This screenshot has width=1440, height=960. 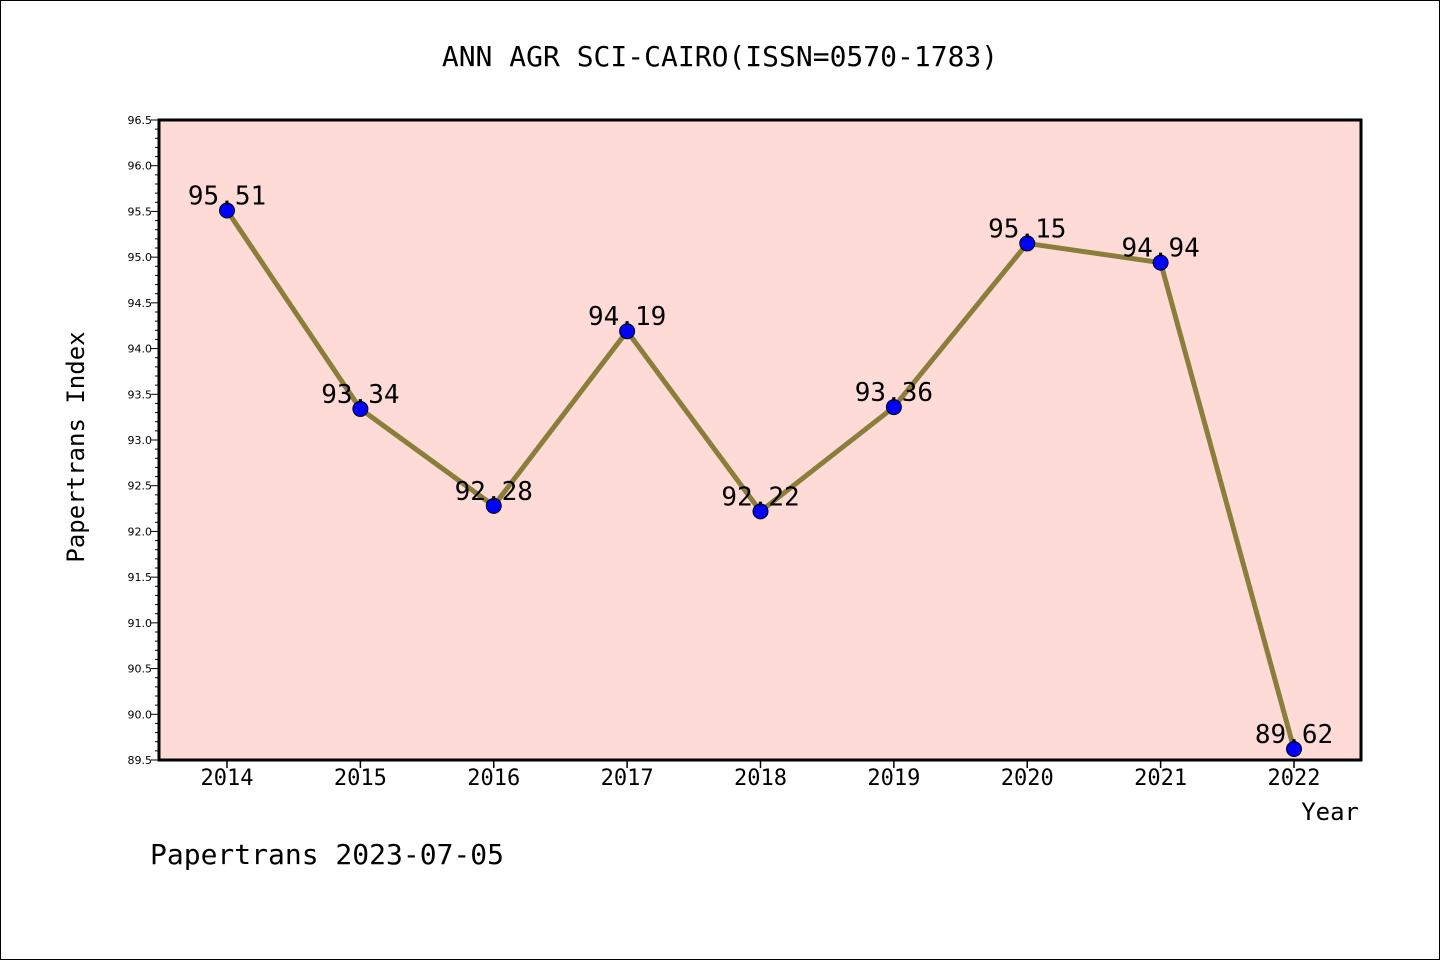 What do you see at coordinates (360, 395) in the screenshot?
I see `data-label: 93.34` at bounding box center [360, 395].